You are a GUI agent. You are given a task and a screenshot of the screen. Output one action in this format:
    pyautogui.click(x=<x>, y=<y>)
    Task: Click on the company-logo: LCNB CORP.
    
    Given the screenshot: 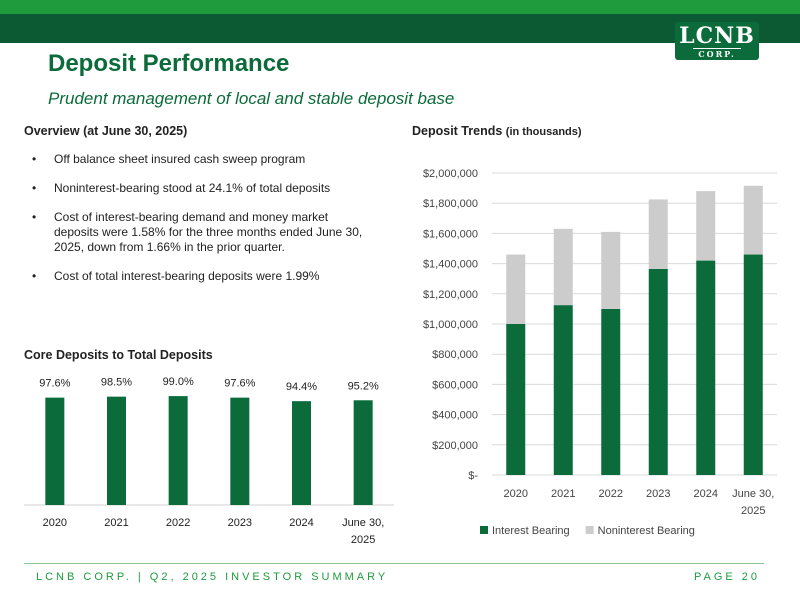 What is the action you would take?
    pyautogui.click(x=717, y=41)
    